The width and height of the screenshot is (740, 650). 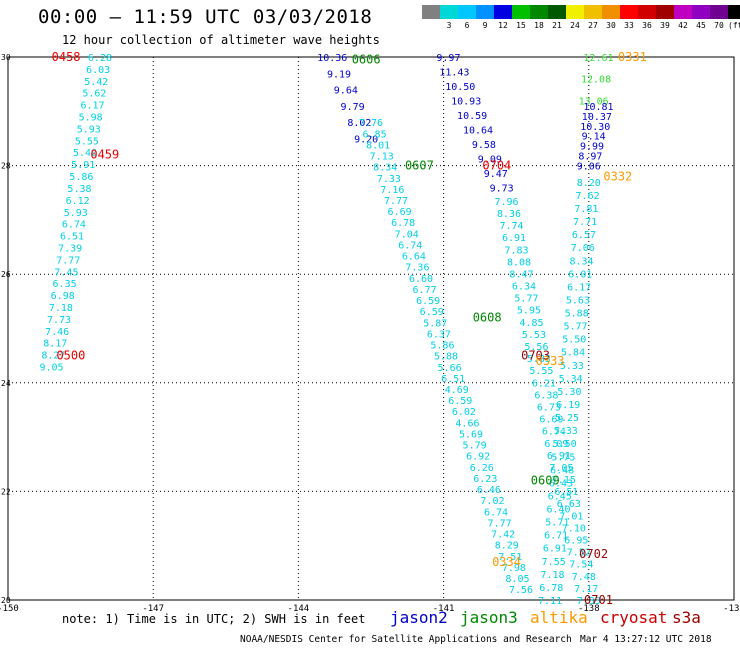 What do you see at coordinates (378, 145) in the screenshot?
I see `wave-height-value: 8.01` at bounding box center [378, 145].